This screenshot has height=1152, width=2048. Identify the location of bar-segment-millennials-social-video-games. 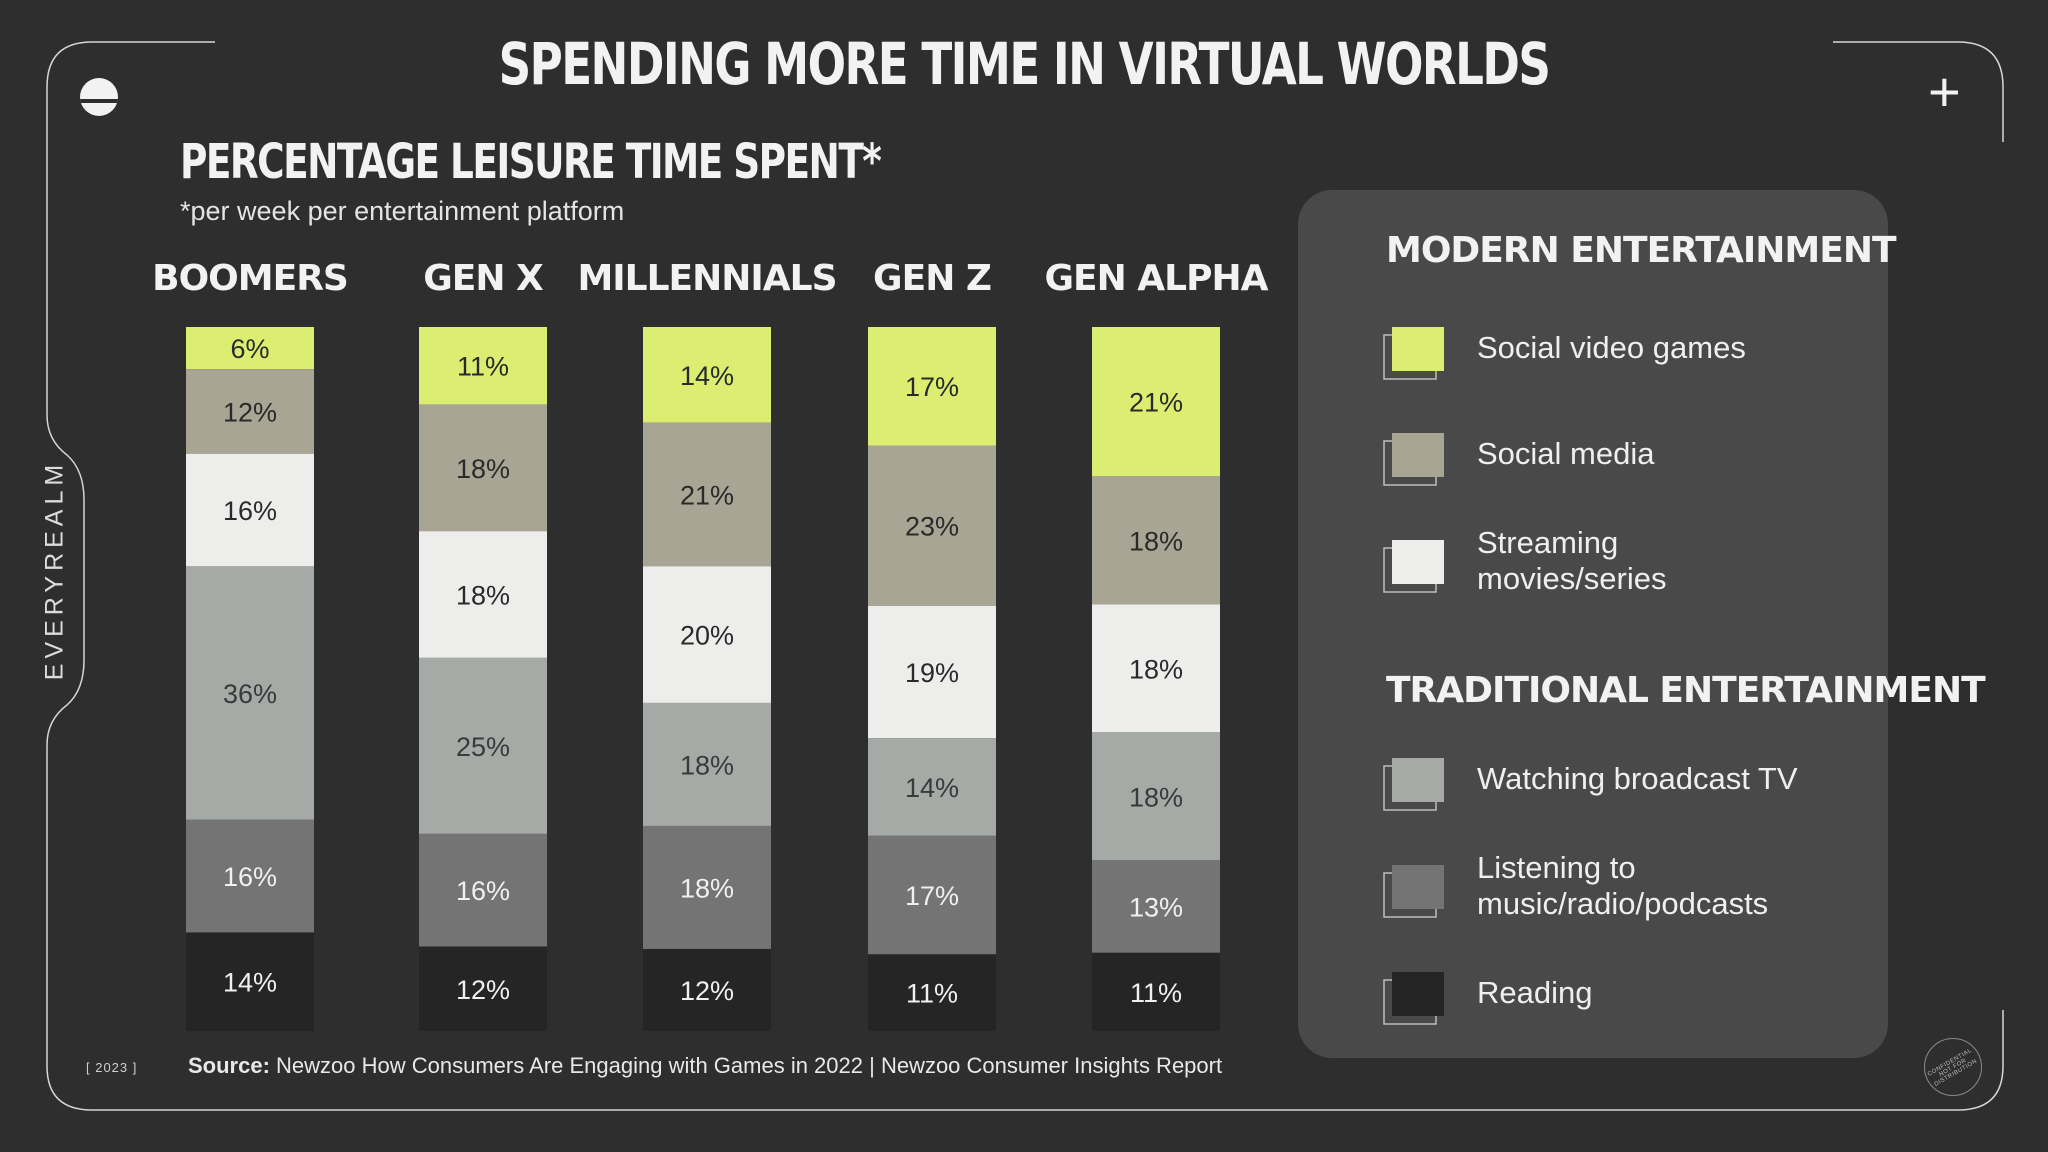
(707, 375).